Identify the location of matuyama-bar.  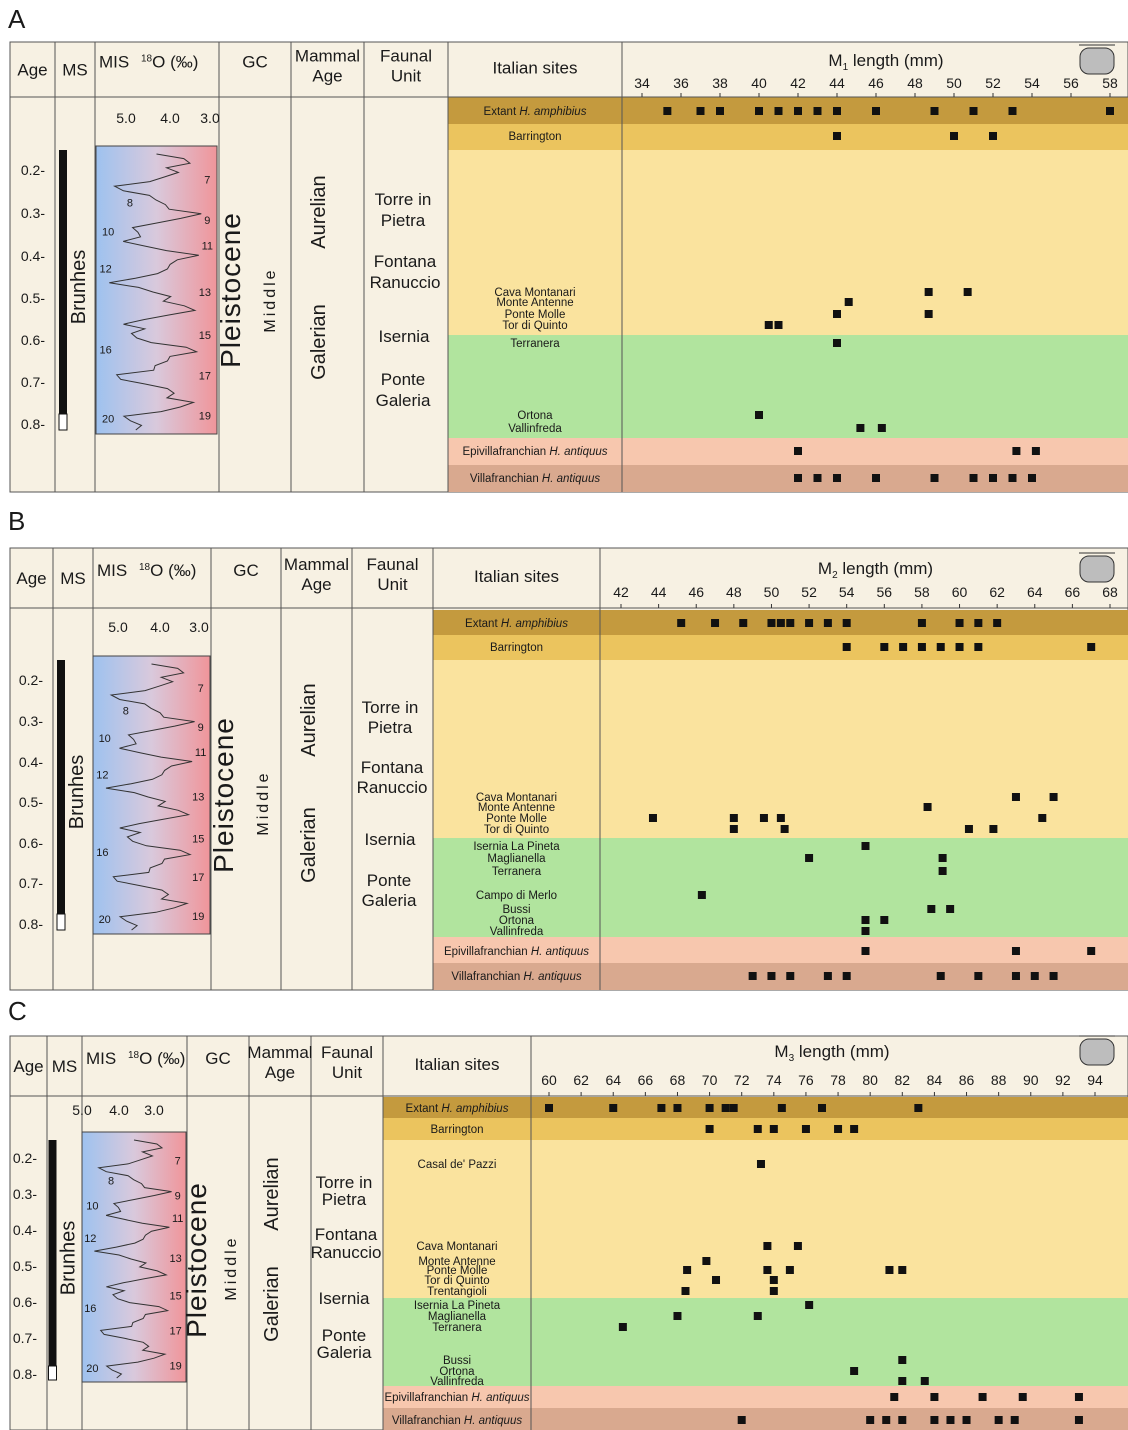
(63, 422).